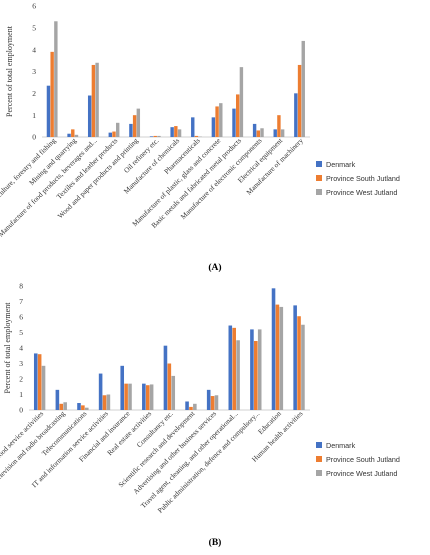 The width and height of the screenshot is (430, 555). What do you see at coordinates (214, 267) in the screenshot?
I see `panel-label: (A)` at bounding box center [214, 267].